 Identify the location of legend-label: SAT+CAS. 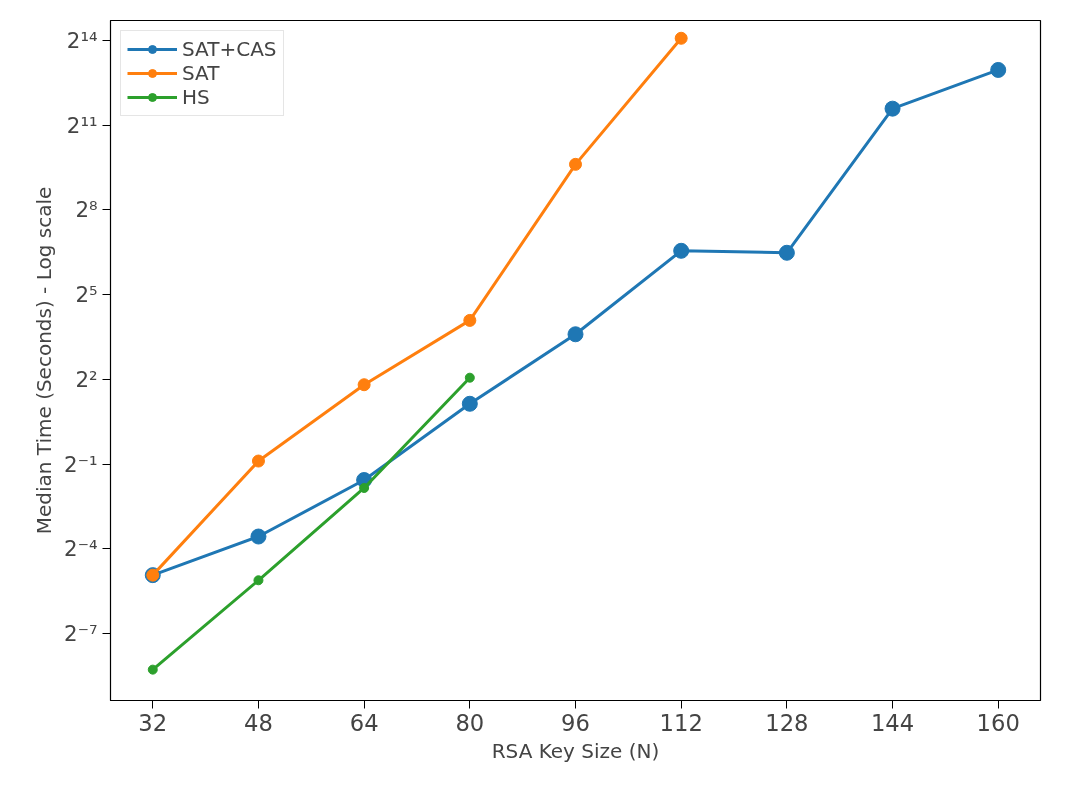
(229, 49).